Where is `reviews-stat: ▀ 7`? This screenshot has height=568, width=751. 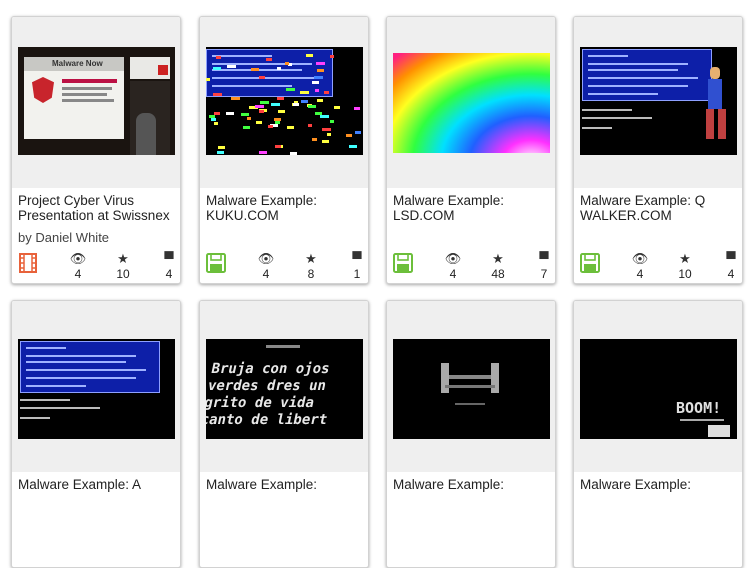 reviews-stat: ▀ 7 is located at coordinates (543, 266).